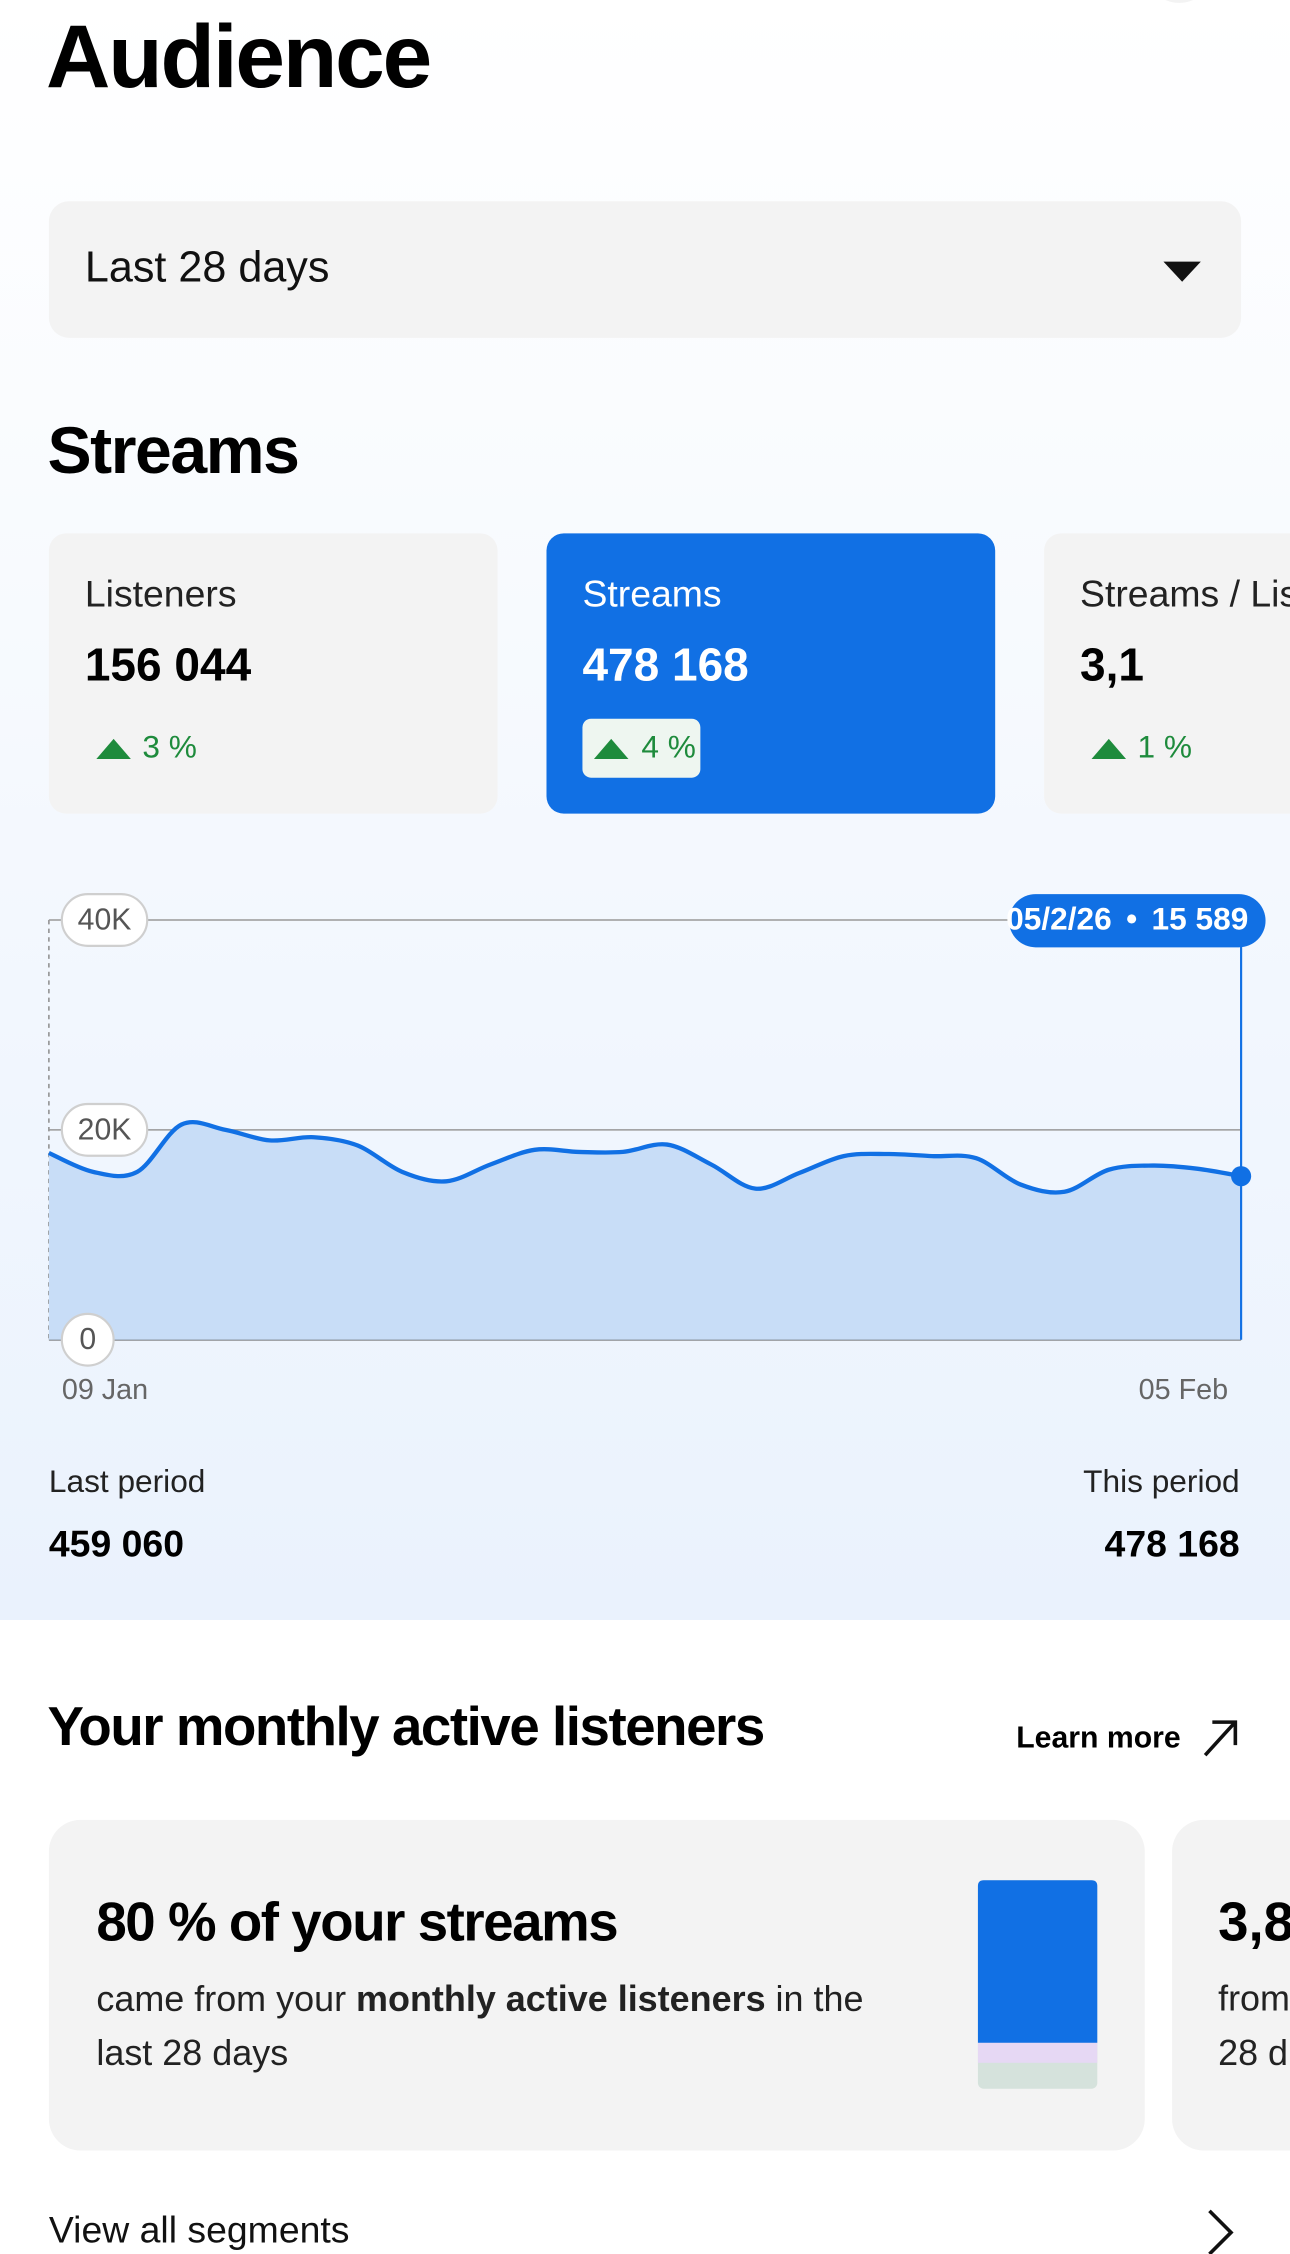 This screenshot has height=2254, width=1290. I want to click on y-tick: 0, so click(87, 1339).